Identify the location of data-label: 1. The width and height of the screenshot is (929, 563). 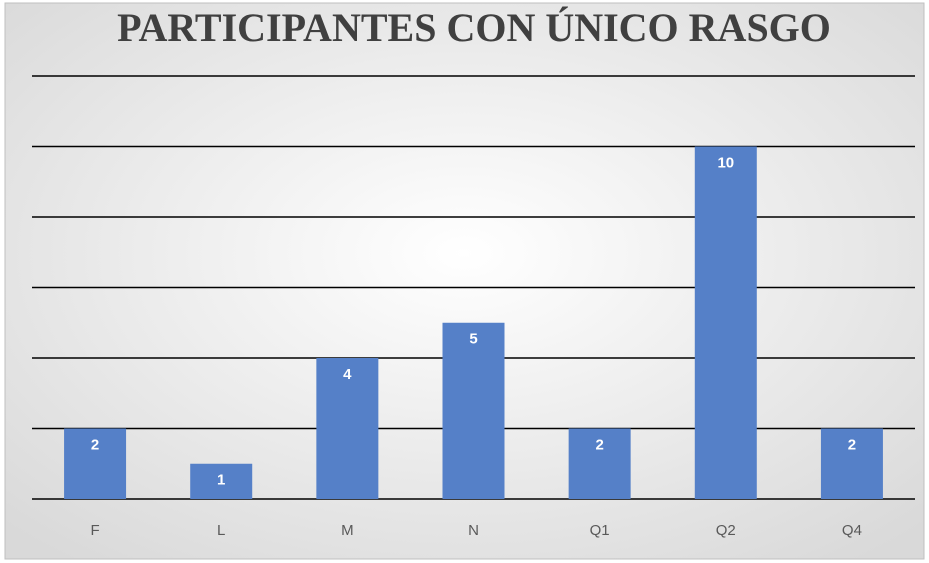
(221, 480).